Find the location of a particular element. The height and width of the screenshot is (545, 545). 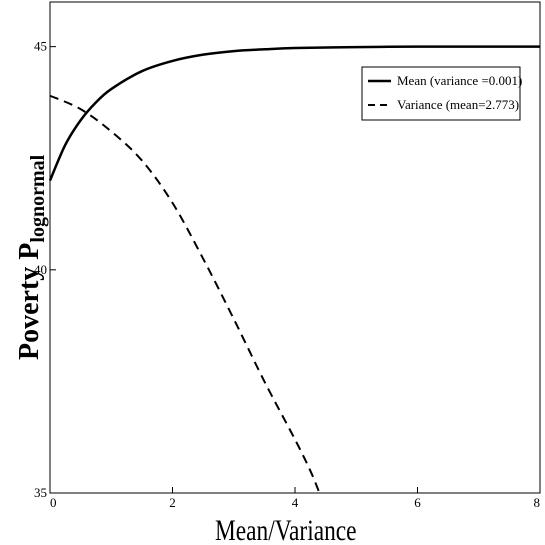

y-axis-title: Poverty Plognormal is located at coordinates (31, 257).